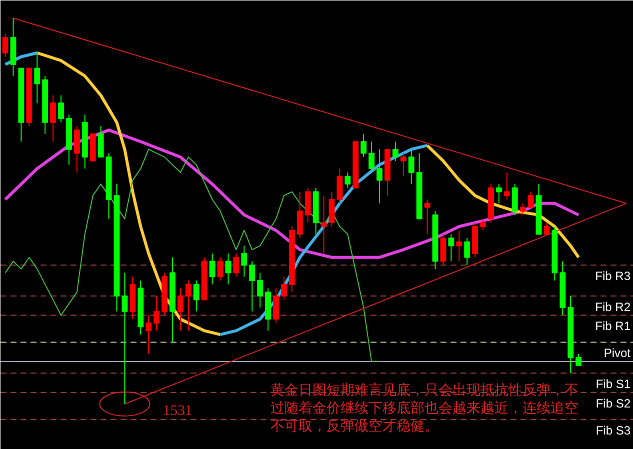 This screenshot has height=449, width=633. I want to click on ref-line-label: Fib S3, so click(613, 430).